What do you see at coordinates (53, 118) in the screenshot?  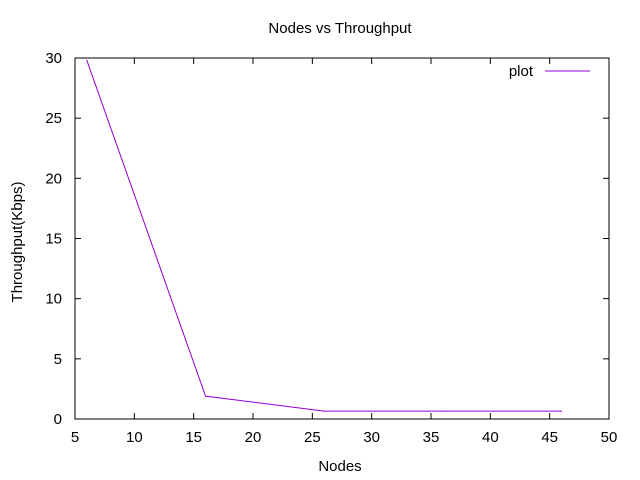 I see `y-tick-label: 25` at bounding box center [53, 118].